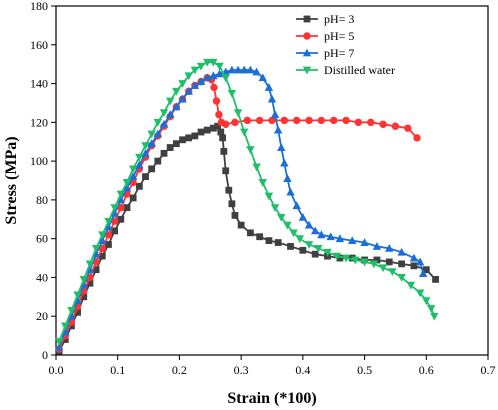  What do you see at coordinates (39, 84) in the screenshot?
I see `y-tick-label: 140` at bounding box center [39, 84].